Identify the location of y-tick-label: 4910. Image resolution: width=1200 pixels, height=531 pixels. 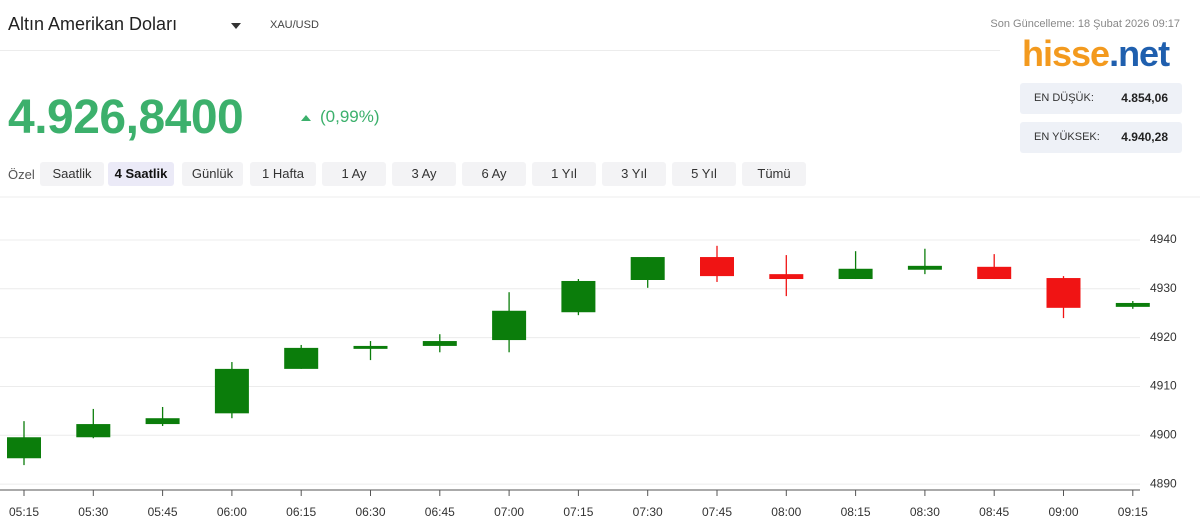
(1163, 386).